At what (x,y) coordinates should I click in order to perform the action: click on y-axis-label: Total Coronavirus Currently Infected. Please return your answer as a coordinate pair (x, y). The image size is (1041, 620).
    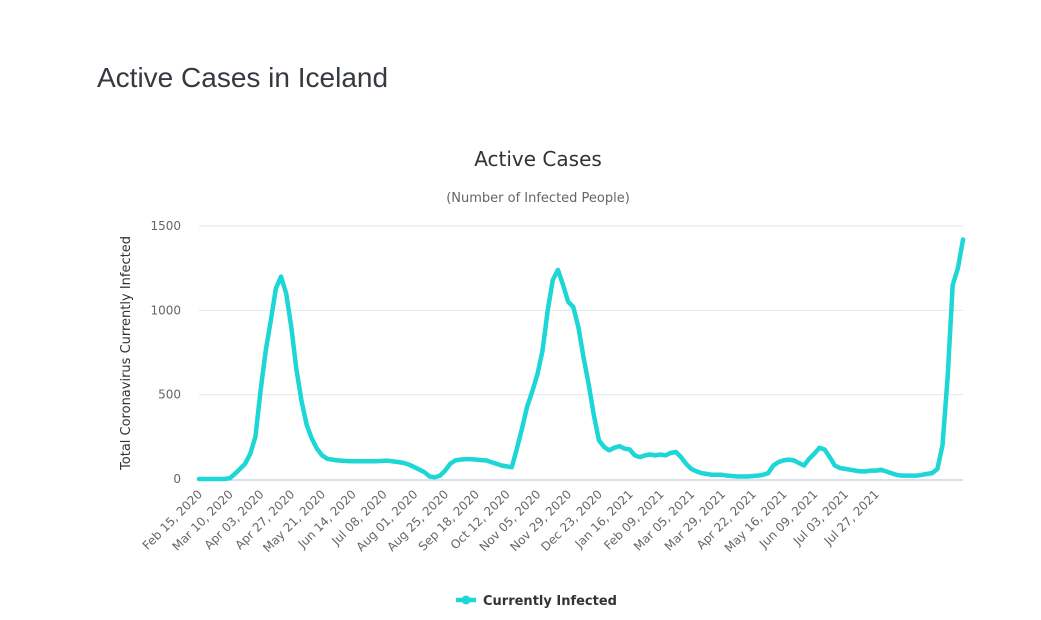
    Looking at the image, I should click on (126, 353).